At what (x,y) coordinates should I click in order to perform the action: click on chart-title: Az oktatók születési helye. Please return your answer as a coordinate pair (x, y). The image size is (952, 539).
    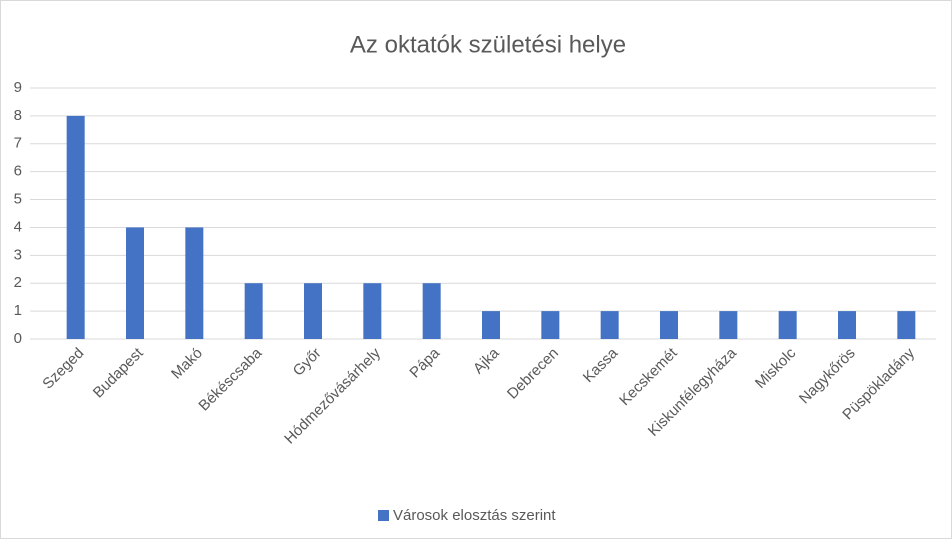
    Looking at the image, I should click on (488, 44).